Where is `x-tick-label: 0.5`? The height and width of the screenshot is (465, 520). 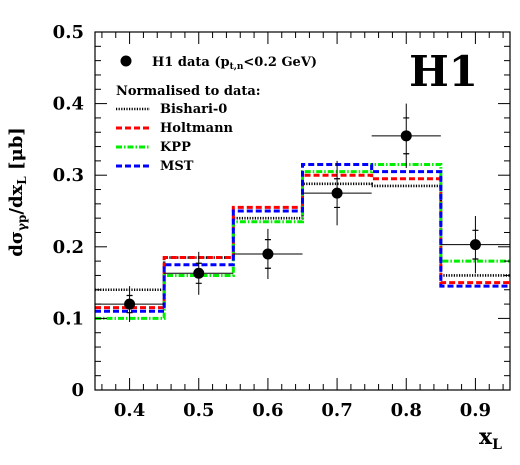
x-tick-label: 0.5 is located at coordinates (198, 410).